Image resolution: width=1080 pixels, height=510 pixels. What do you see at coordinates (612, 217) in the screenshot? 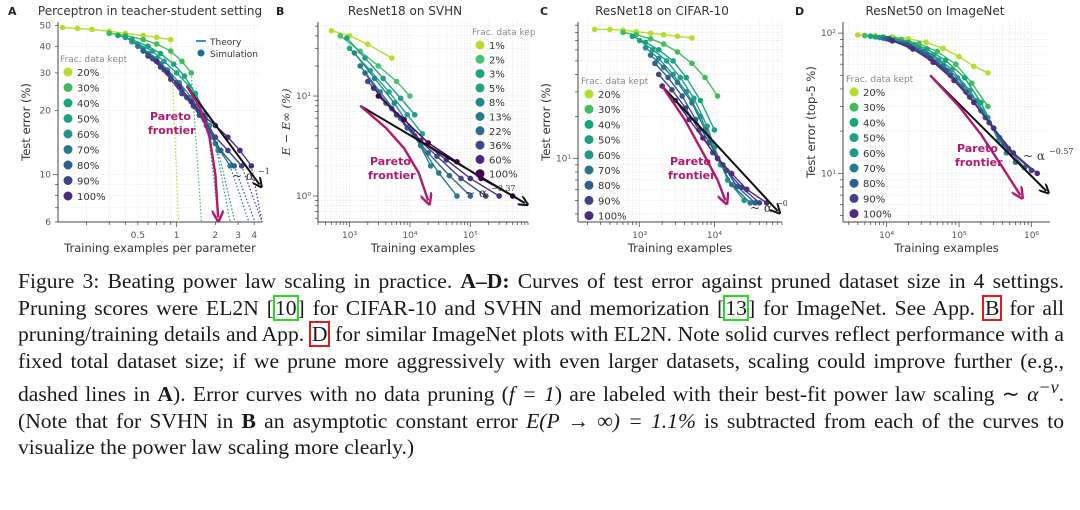
I see `legend-label: 100%` at bounding box center [612, 217].